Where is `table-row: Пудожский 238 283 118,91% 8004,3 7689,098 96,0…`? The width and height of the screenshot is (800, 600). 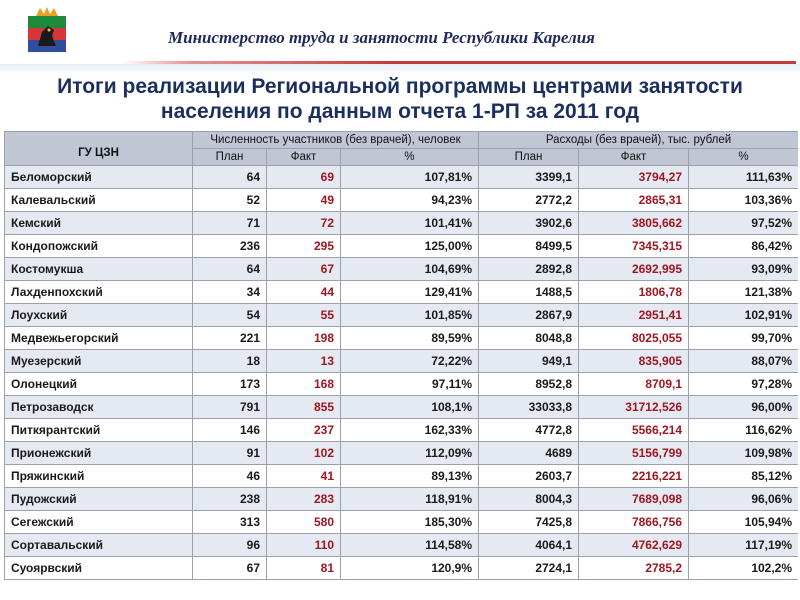
table-row: Пудожский 238 283 118,91% 8004,3 7689,098 96,0… is located at coordinates (401, 499).